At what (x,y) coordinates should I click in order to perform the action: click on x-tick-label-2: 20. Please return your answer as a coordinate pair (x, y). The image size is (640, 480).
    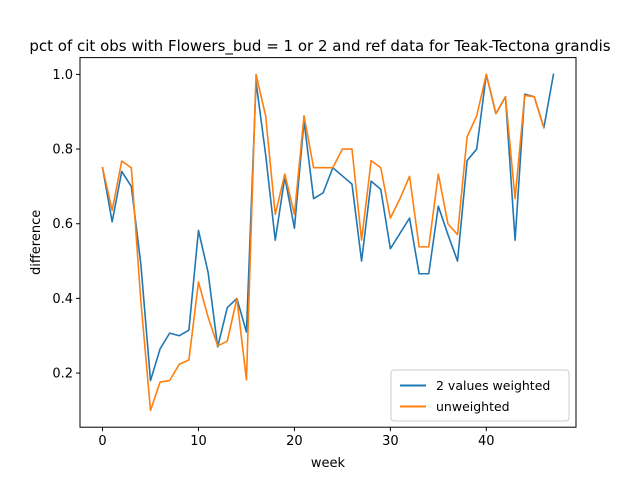
    Looking at the image, I should click on (294, 441).